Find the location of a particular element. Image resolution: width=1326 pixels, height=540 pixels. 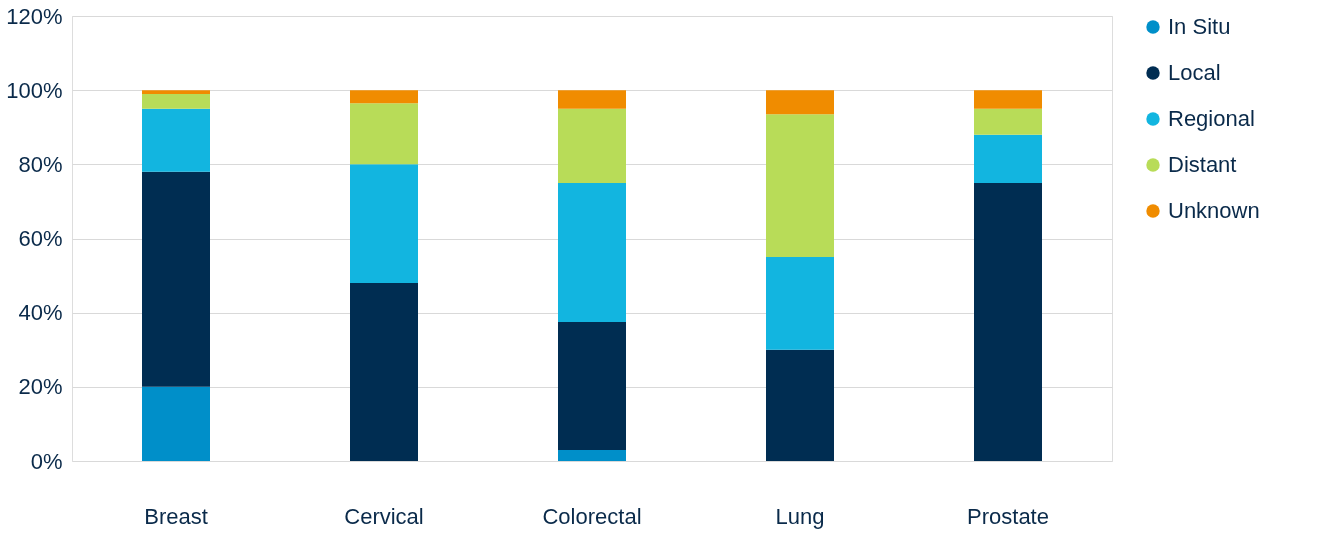

legend-label: Distant is located at coordinates (1202, 164).